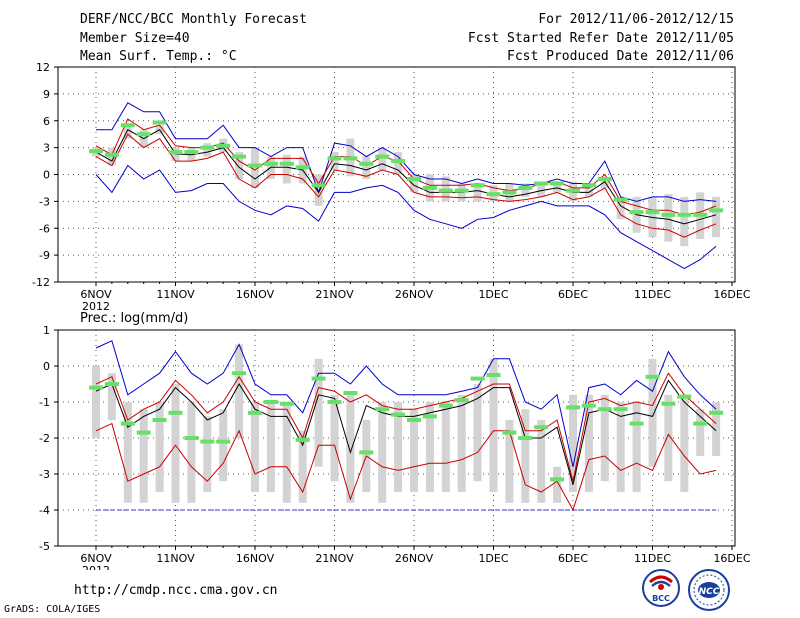 The width and height of the screenshot is (800, 618). I want to click on chart-title: DERF/NCC/BCC Monthly Forecast, so click(193, 19).